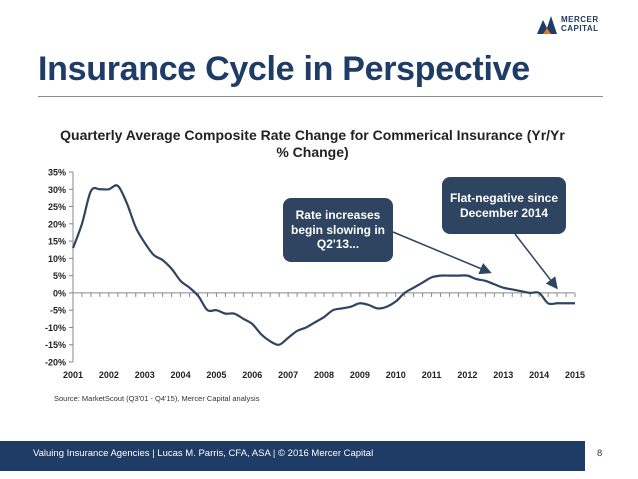 The height and width of the screenshot is (479, 638). I want to click on x-tick-label: 2002, so click(109, 375).